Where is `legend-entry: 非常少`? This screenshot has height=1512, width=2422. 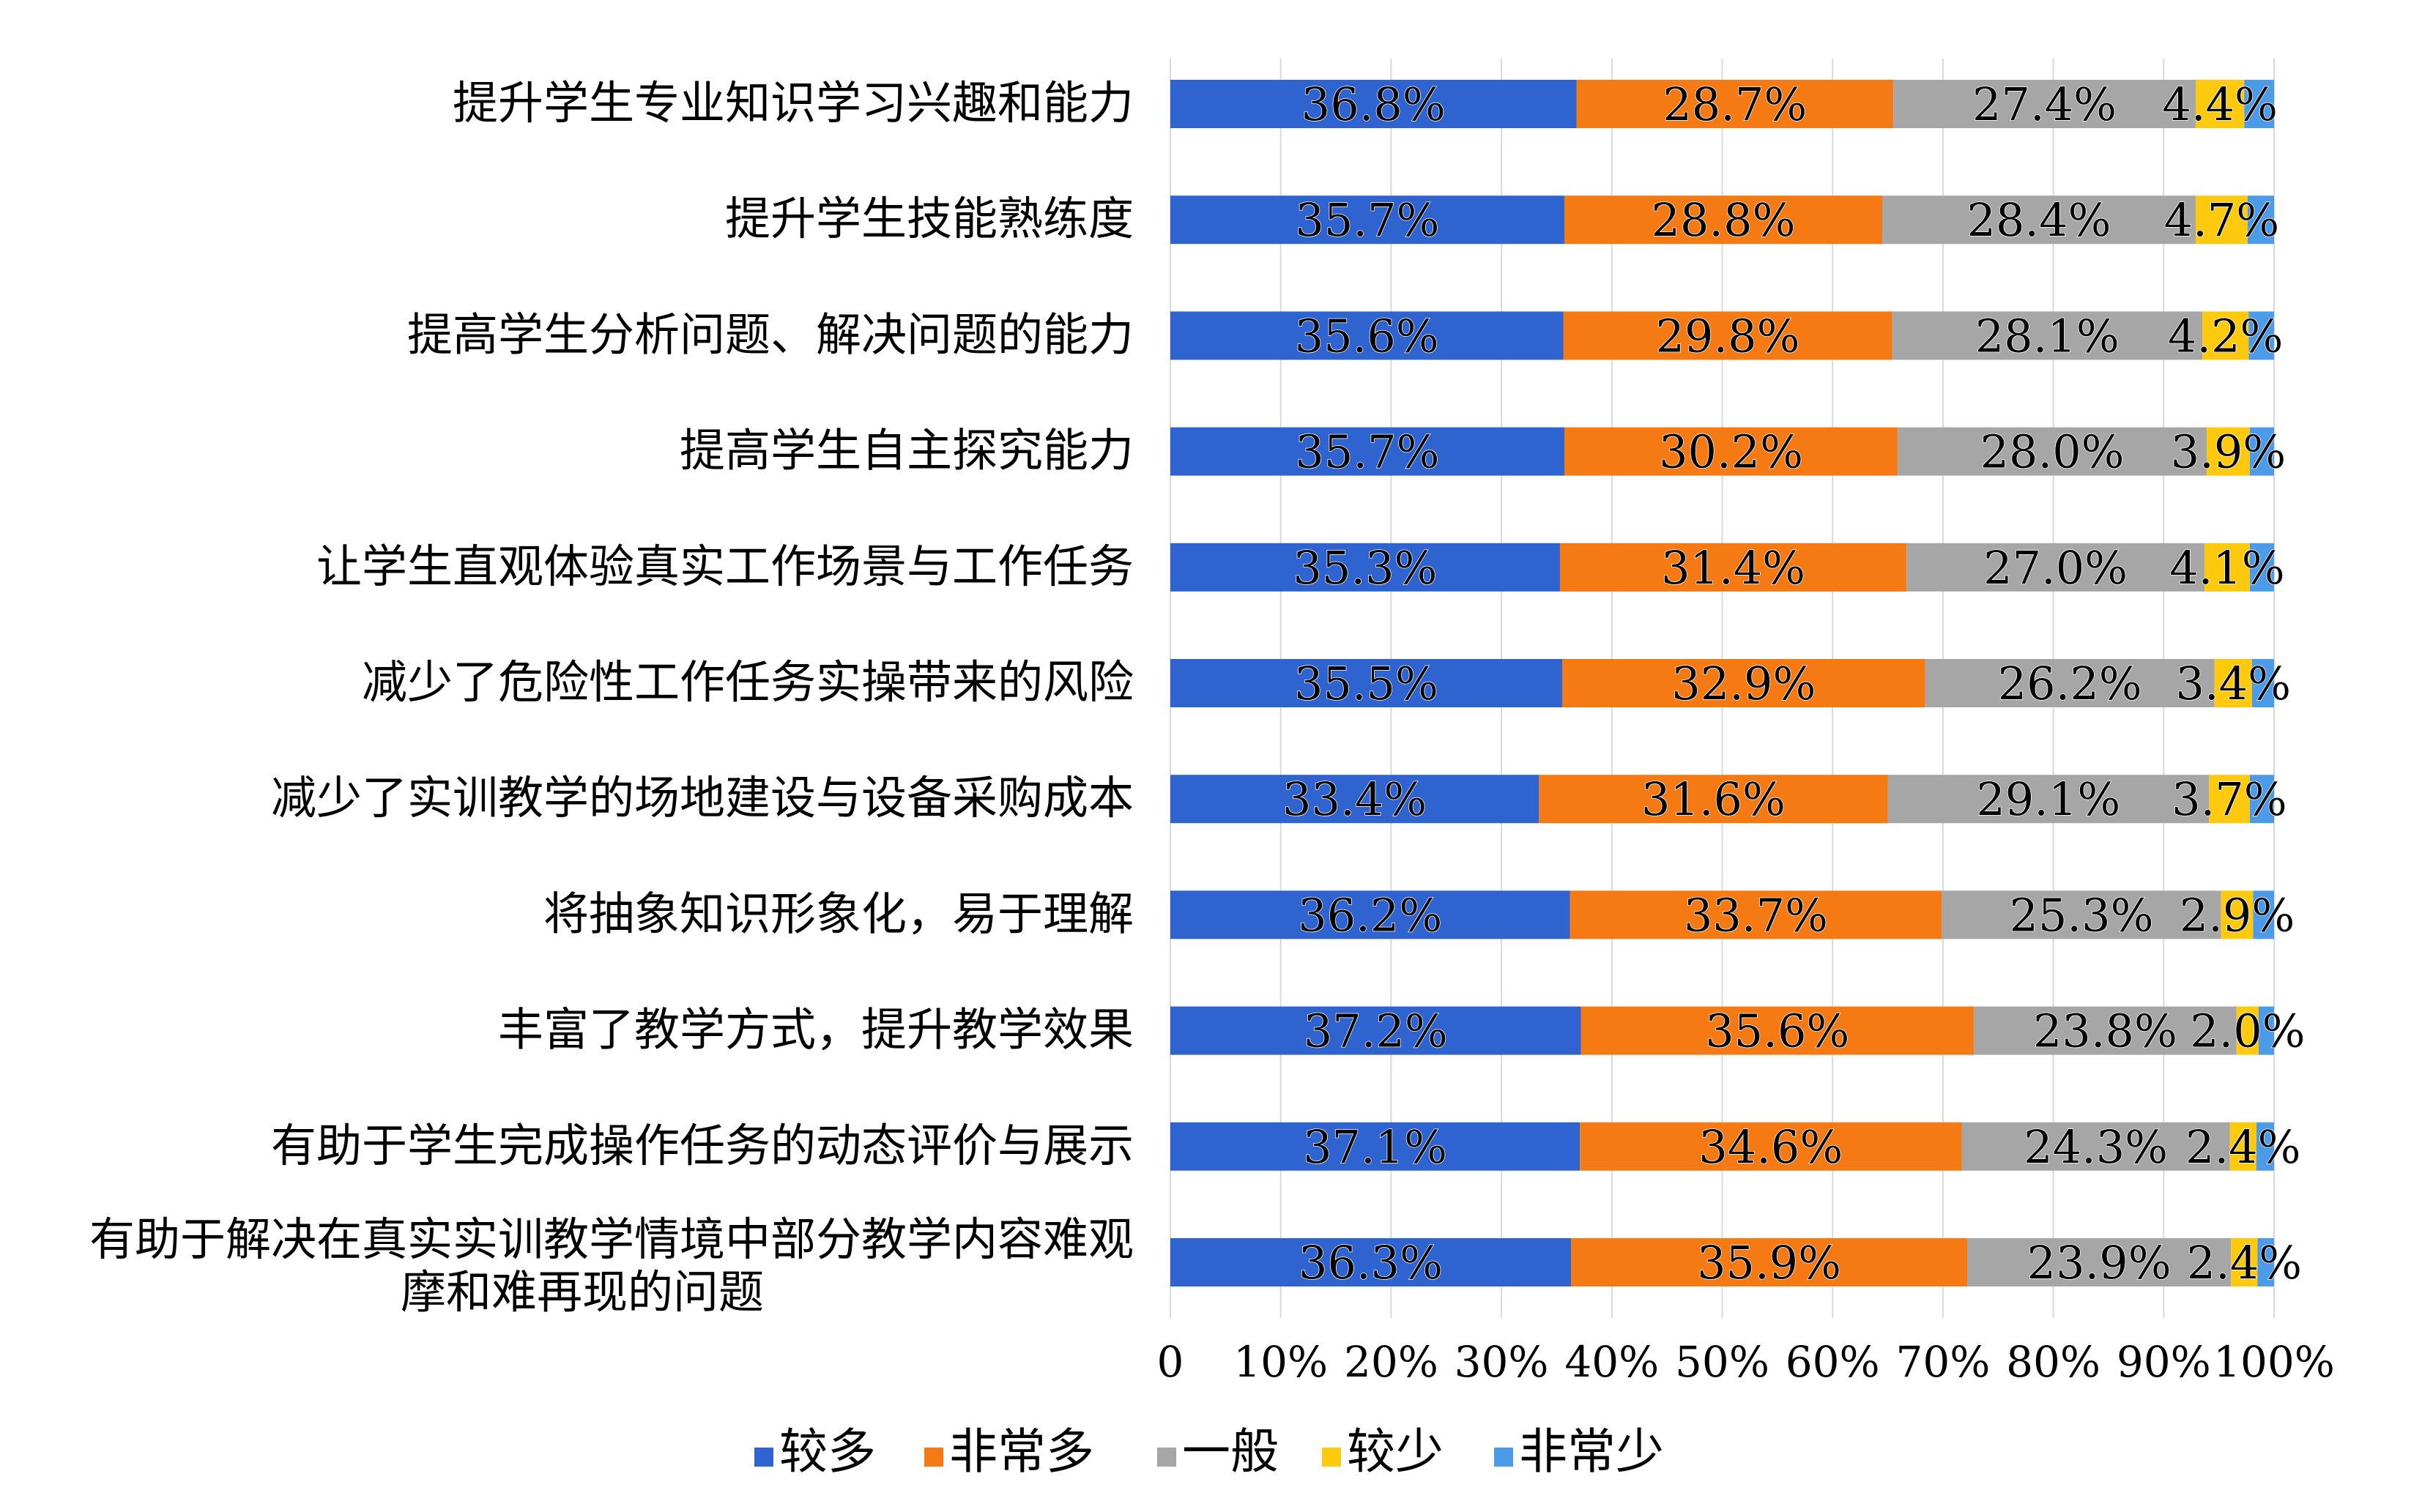 legend-entry: 非常少 is located at coordinates (1591, 1451).